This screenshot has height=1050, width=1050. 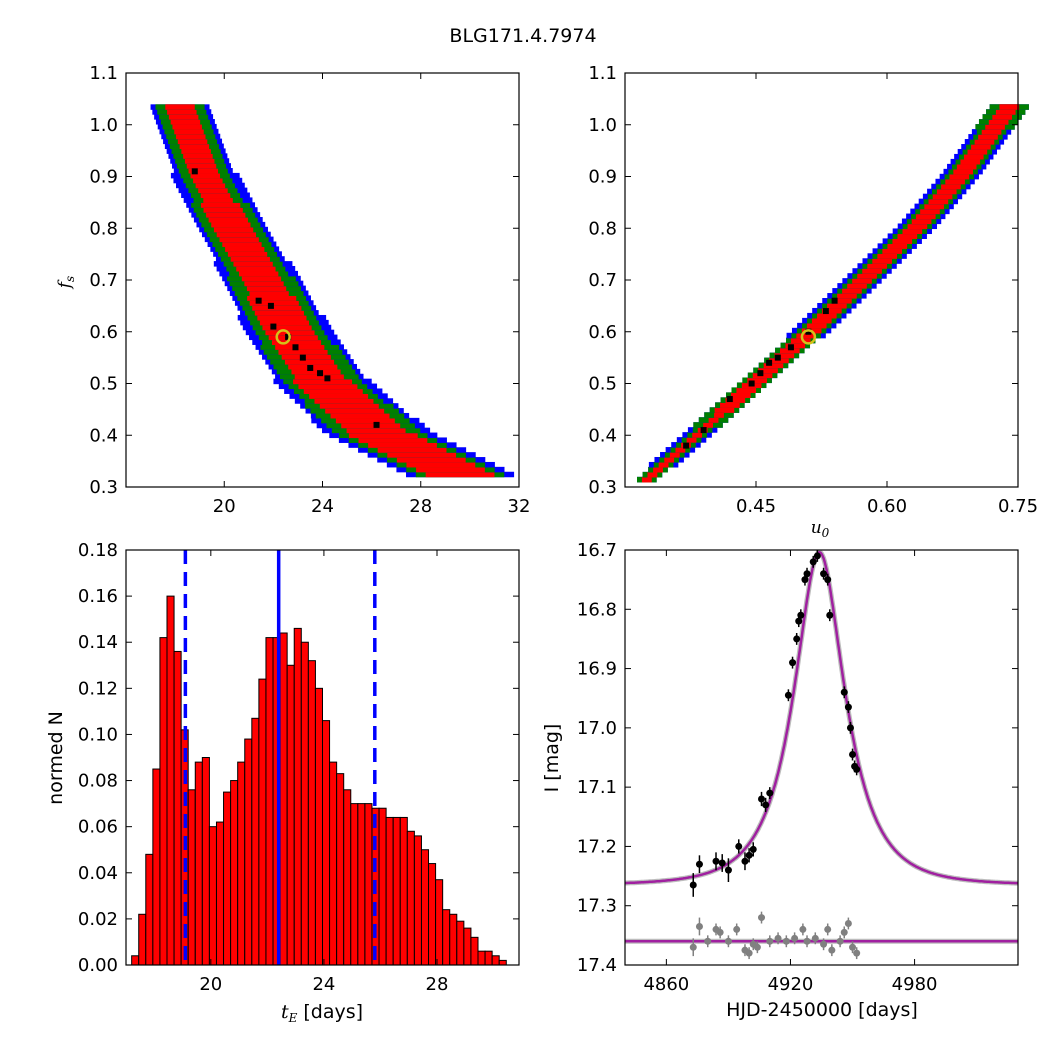 What do you see at coordinates (756, 506) in the screenshot?
I see `x-tick-label: 0.45` at bounding box center [756, 506].